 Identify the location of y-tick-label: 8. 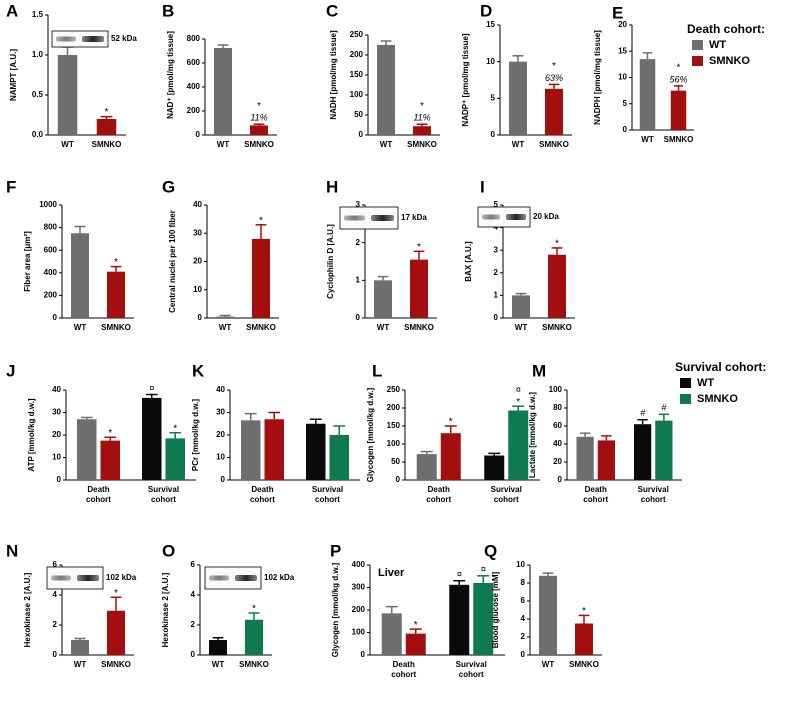
(523, 582).